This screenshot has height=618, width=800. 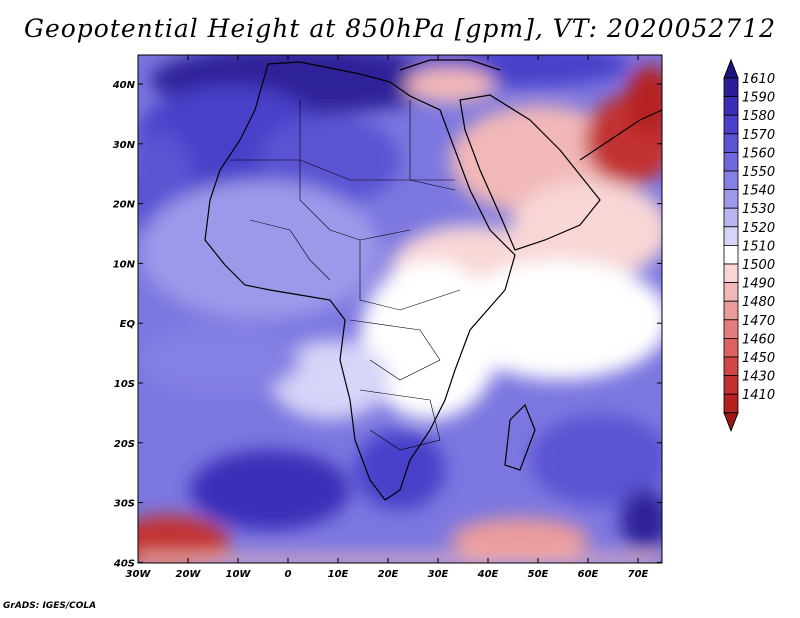 What do you see at coordinates (758, 377) in the screenshot?
I see `colorbar-label-1430: 1430` at bounding box center [758, 377].